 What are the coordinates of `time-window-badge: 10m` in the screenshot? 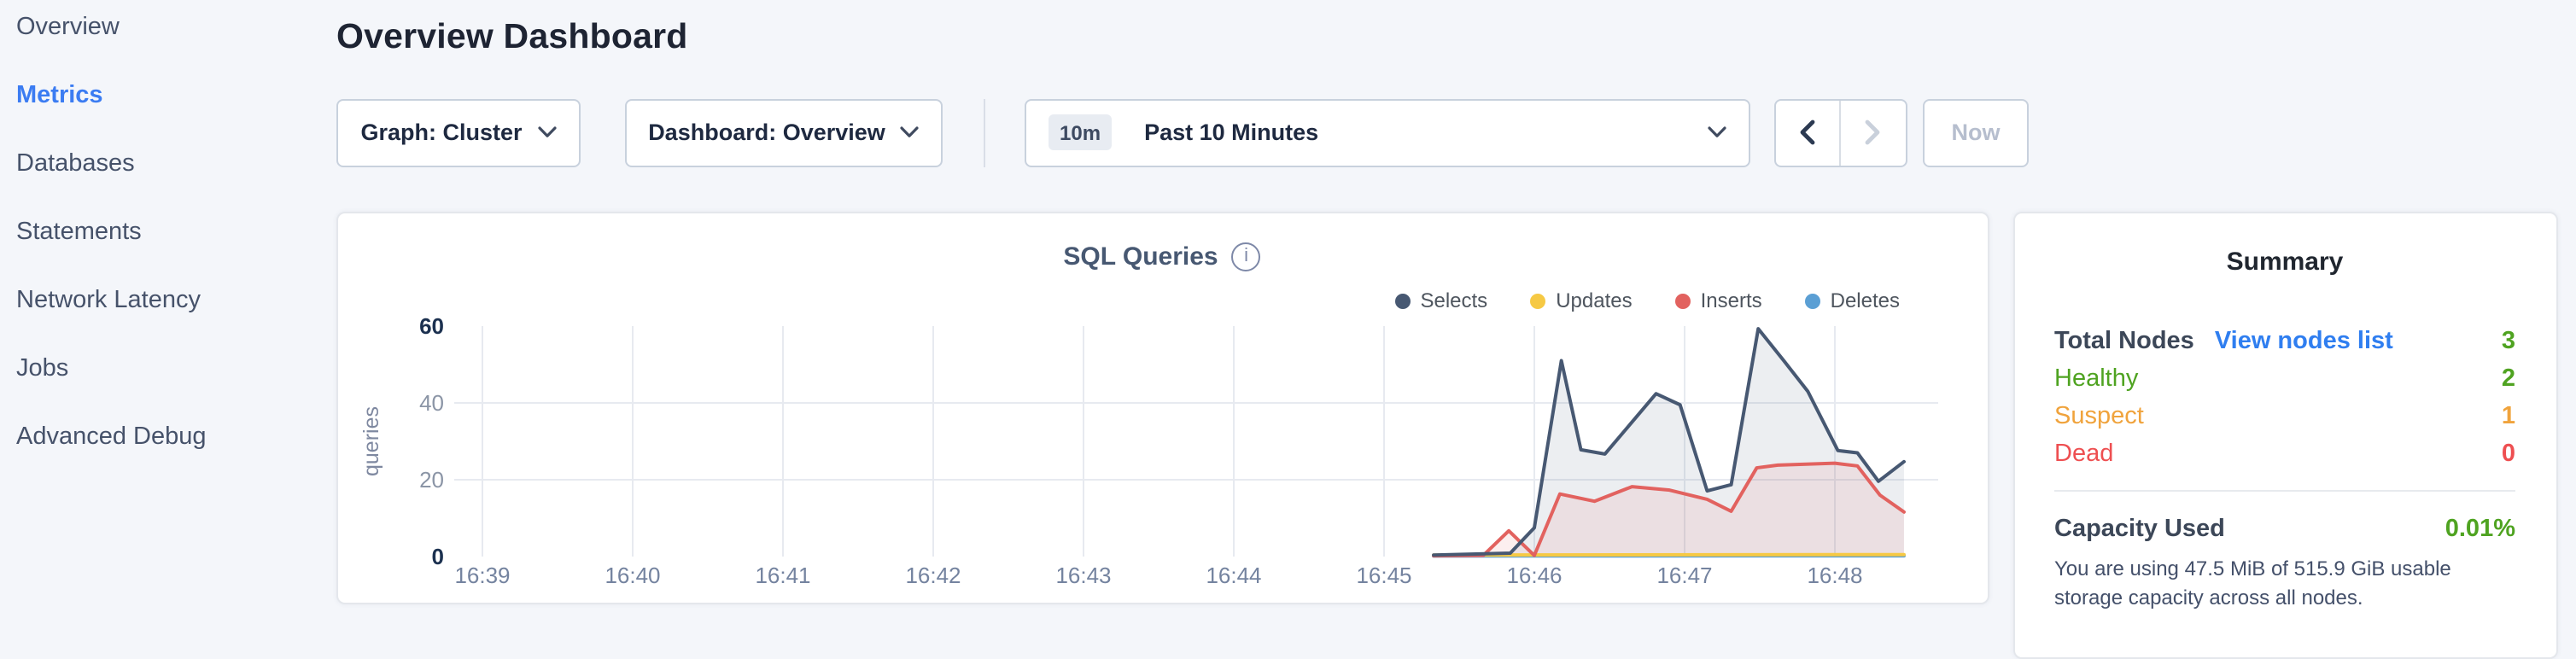 It's located at (1081, 132).